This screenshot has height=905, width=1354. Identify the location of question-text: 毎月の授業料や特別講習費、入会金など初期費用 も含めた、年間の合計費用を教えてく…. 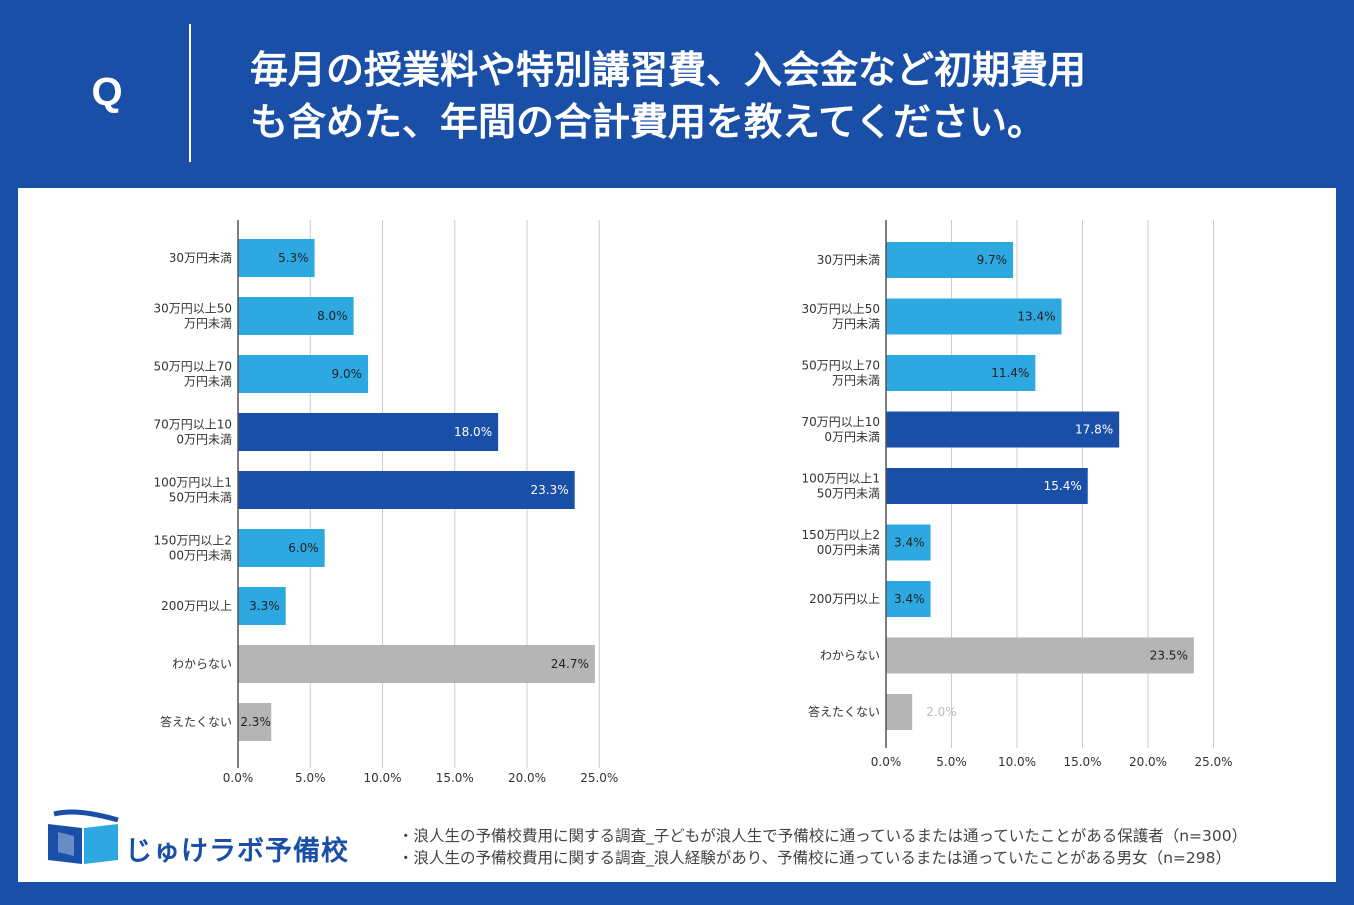
(750, 96).